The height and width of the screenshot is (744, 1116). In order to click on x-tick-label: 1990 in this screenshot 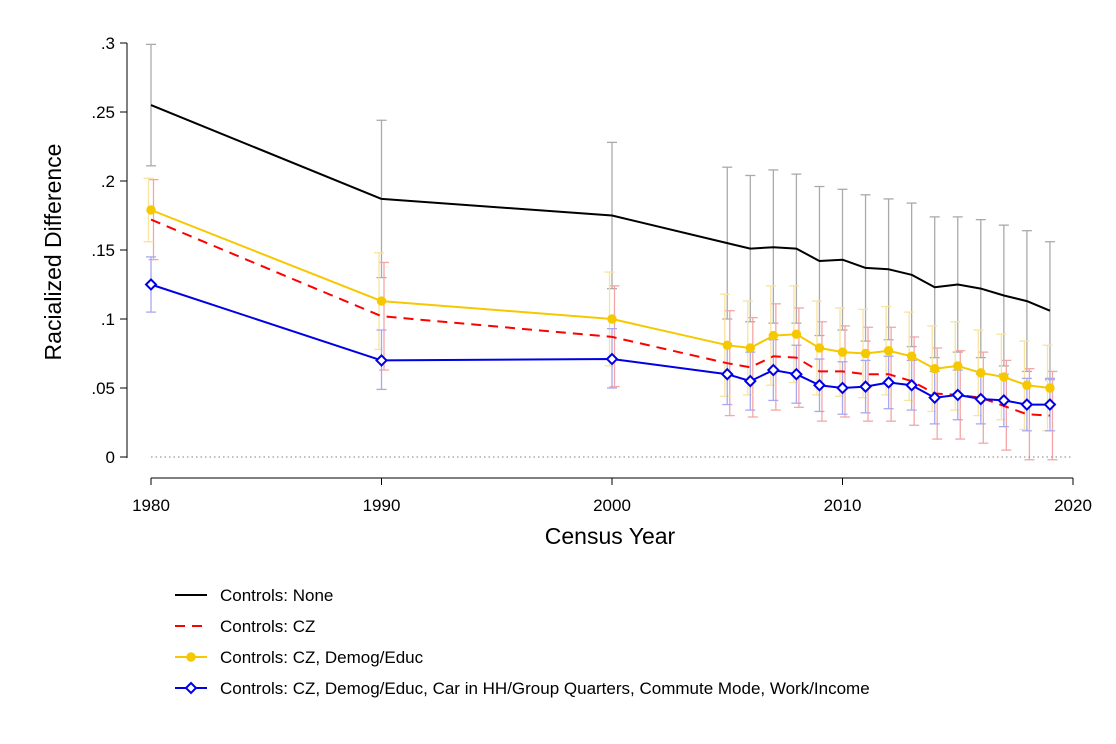, I will do `click(382, 505)`.